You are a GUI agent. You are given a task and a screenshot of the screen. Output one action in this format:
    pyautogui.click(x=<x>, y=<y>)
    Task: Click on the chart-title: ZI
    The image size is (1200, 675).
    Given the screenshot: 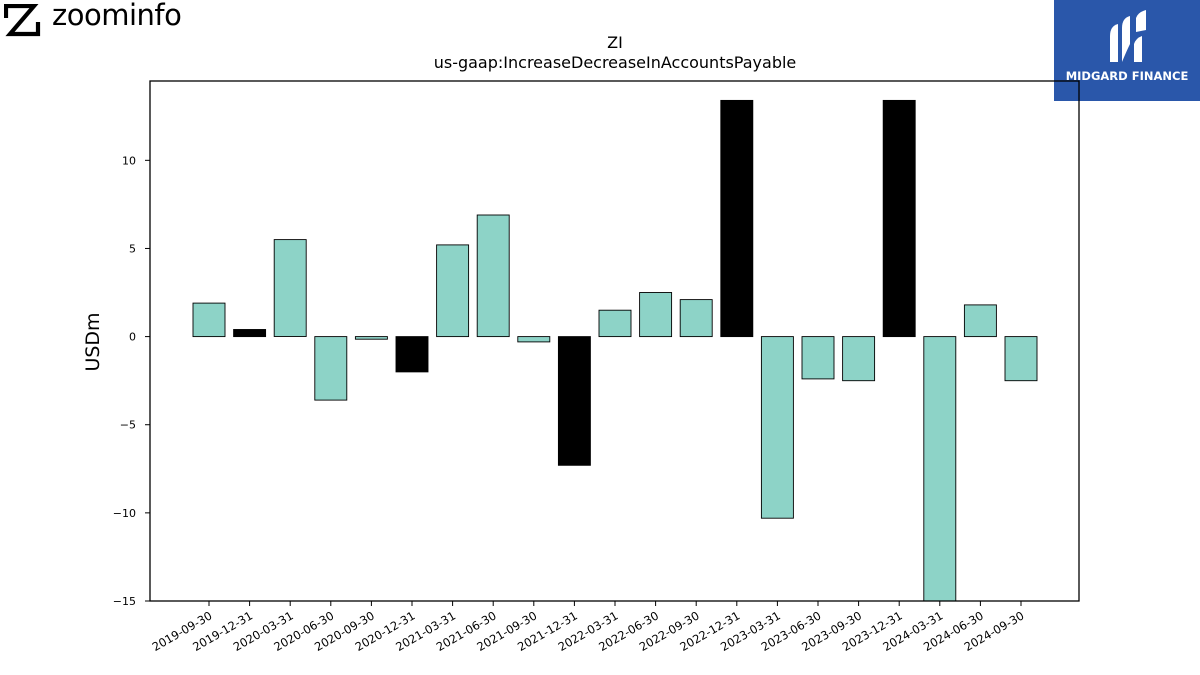 What is the action you would take?
    pyautogui.click(x=615, y=42)
    